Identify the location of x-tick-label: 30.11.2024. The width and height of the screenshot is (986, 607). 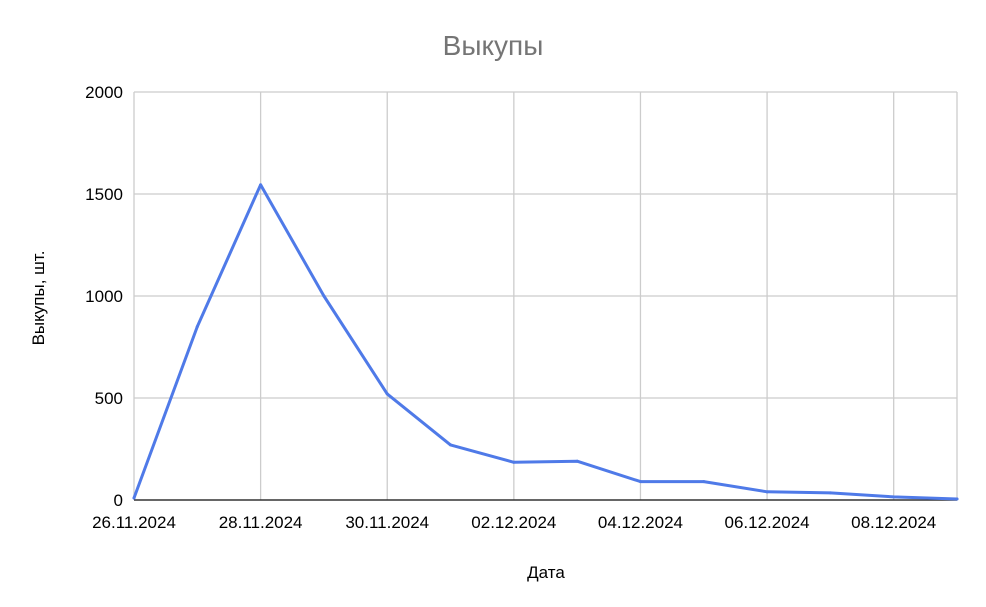
(387, 522).